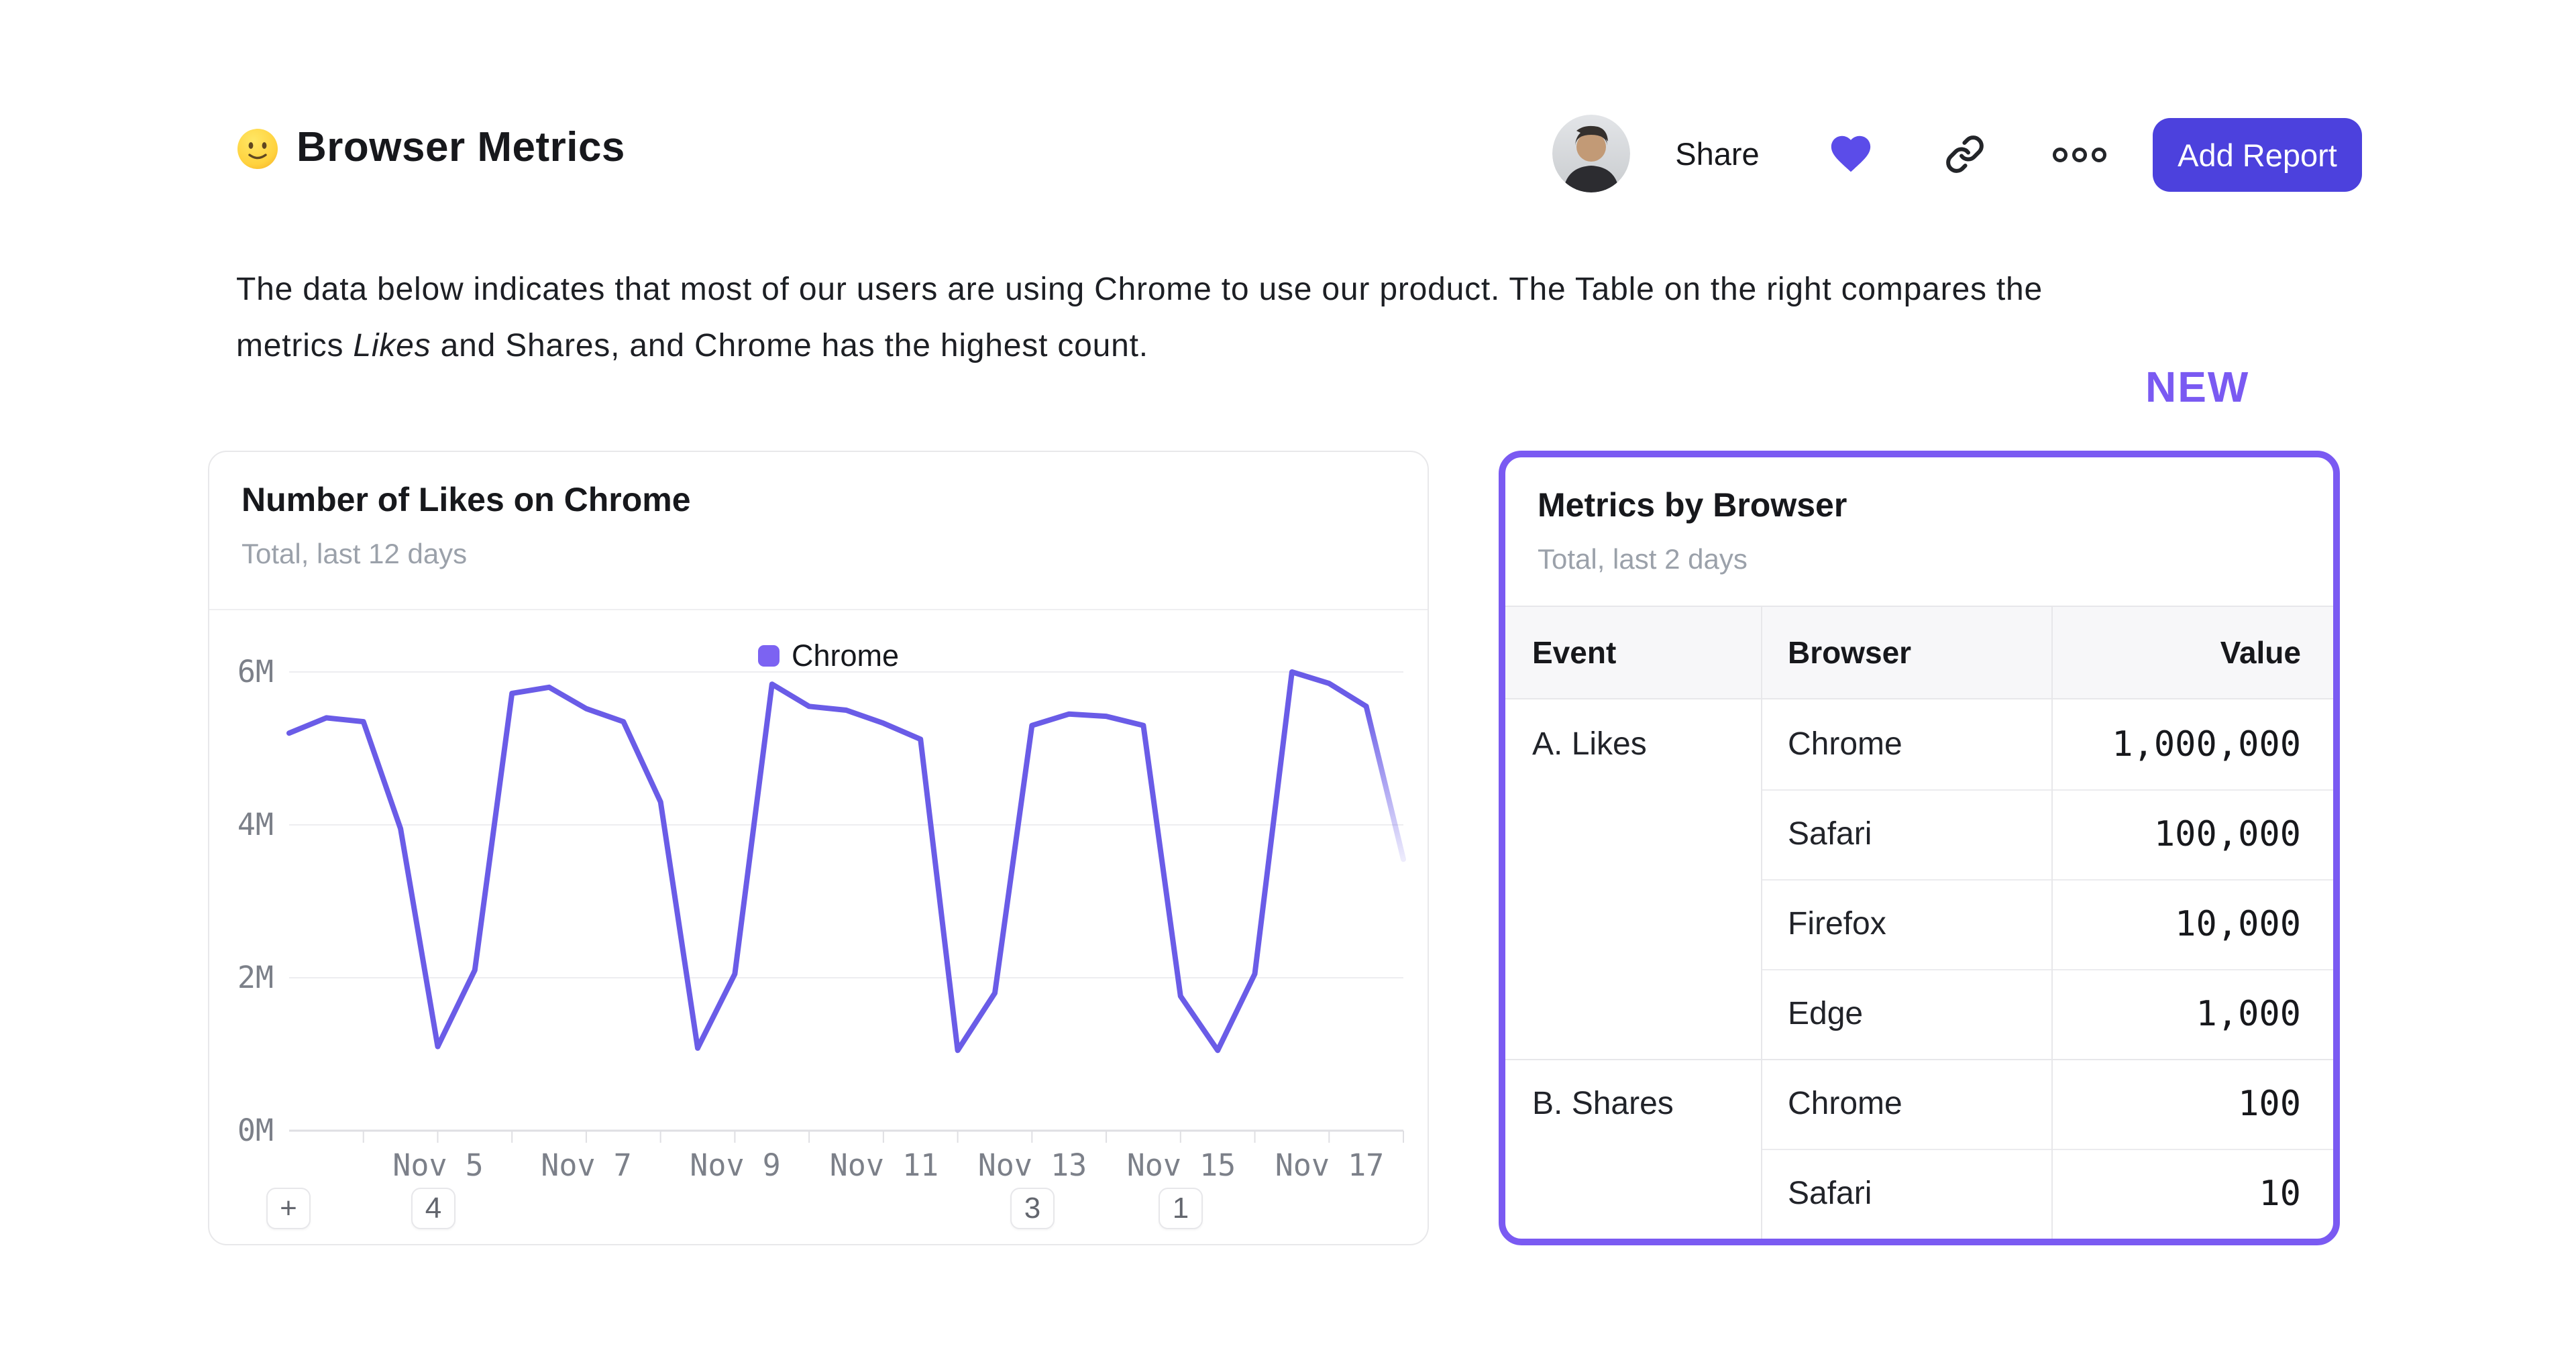 Image resolution: width=2576 pixels, height=1356 pixels. I want to click on value-cell: 10,000, so click(2238, 924).